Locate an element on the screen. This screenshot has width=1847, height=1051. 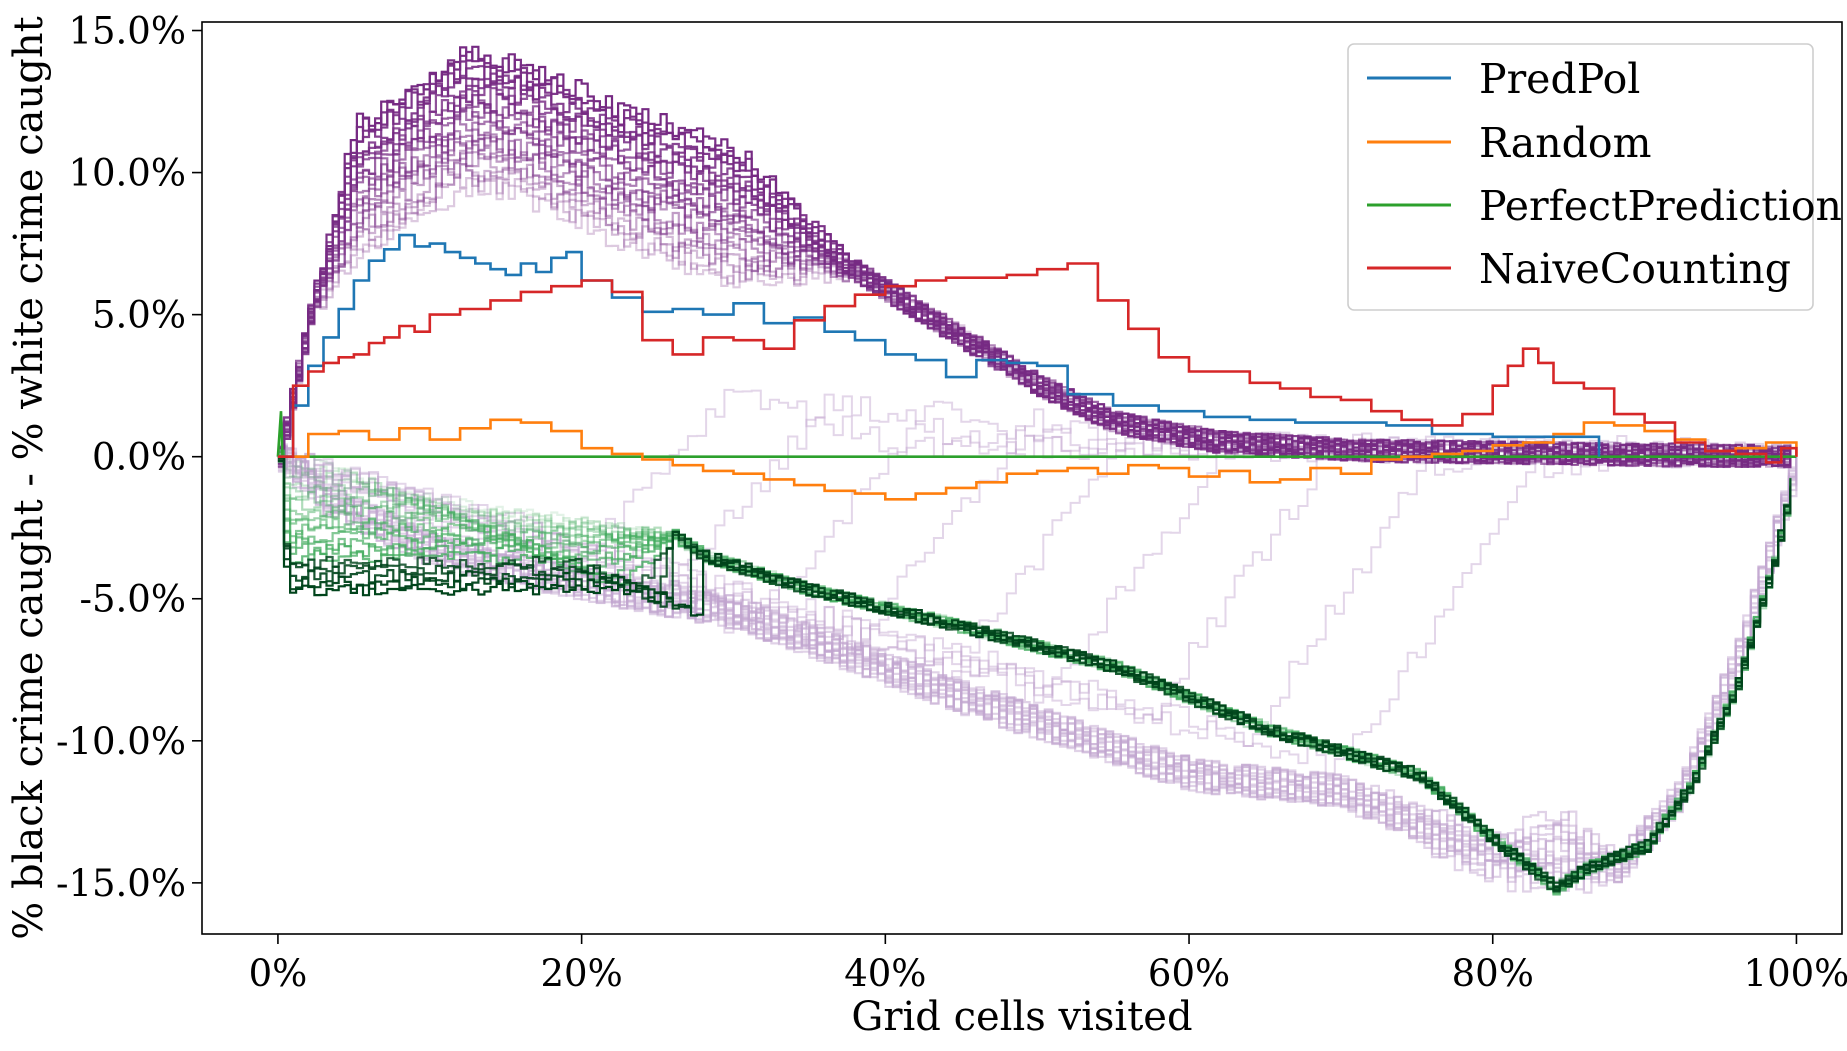
legend-label-perfect-prediction: PerfectPrediction is located at coordinates (1660, 206).